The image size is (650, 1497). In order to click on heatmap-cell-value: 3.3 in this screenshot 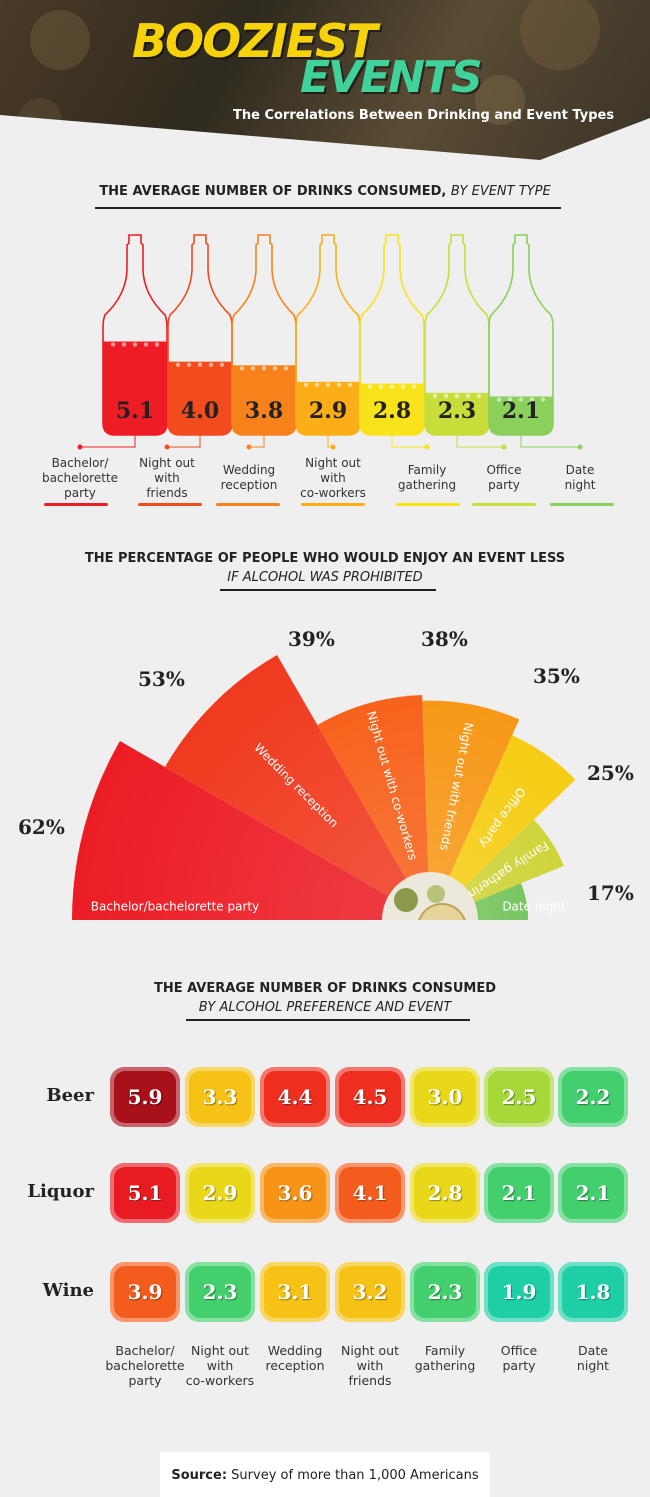, I will do `click(220, 1097)`.